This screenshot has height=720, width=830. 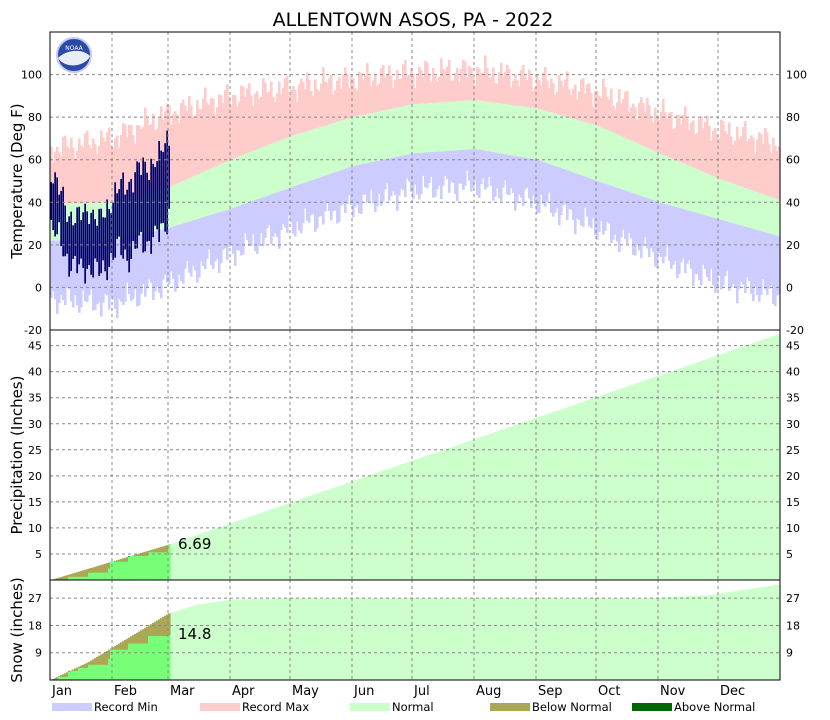 What do you see at coordinates (305, 691) in the screenshot?
I see `month-label-may: May` at bounding box center [305, 691].